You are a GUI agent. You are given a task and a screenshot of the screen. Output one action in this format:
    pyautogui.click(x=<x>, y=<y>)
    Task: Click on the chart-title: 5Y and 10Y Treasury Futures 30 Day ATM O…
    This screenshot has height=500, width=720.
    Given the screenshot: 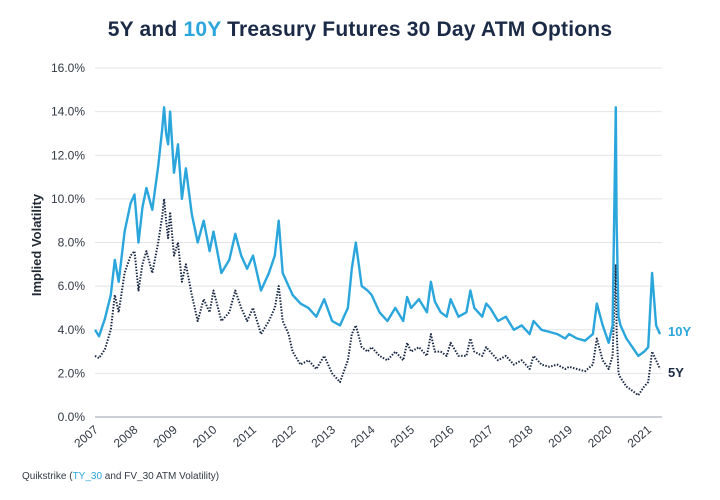 What is the action you would take?
    pyautogui.click(x=360, y=30)
    